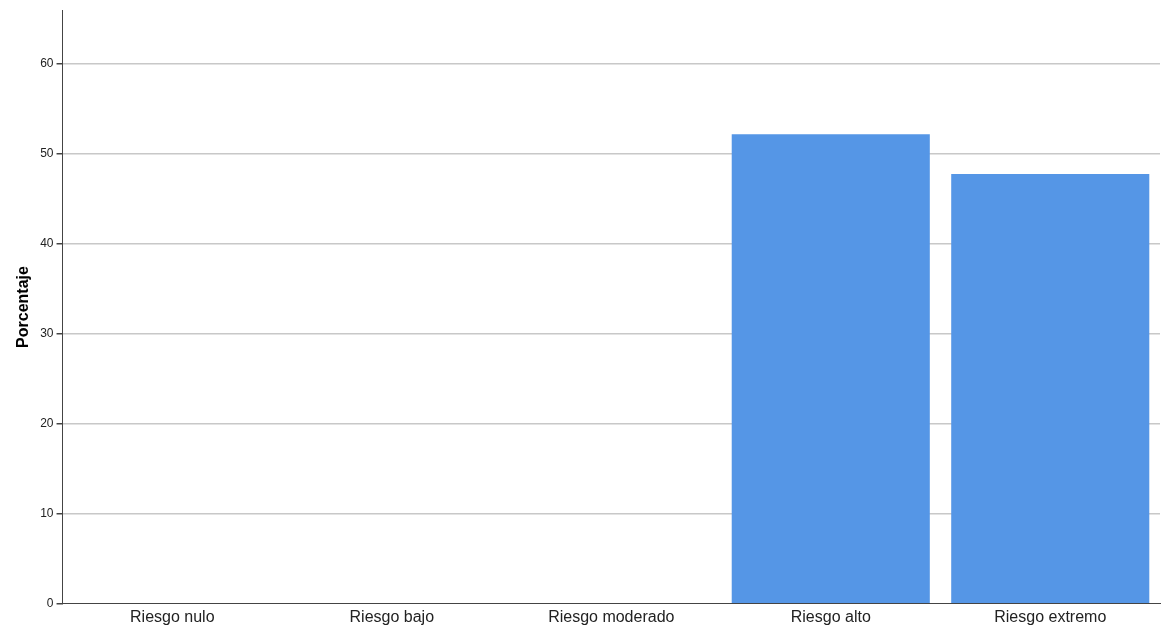  I want to click on y-tick-label: 20, so click(47, 423).